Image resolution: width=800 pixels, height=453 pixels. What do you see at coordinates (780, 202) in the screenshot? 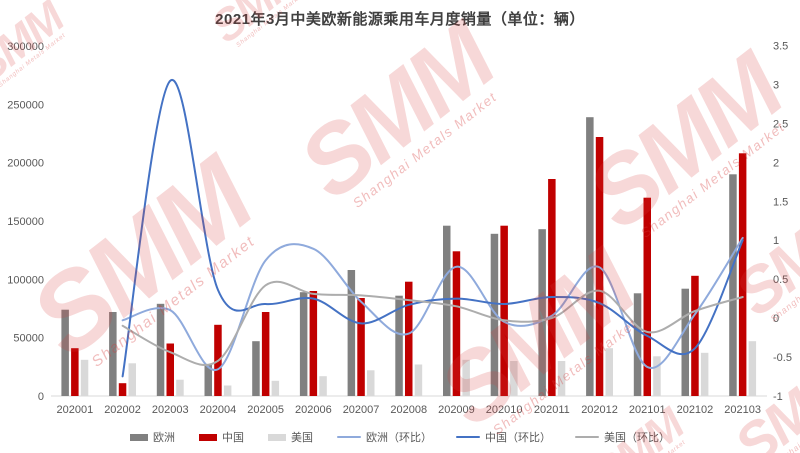
I see `right-axis-tick-label: 1.5` at bounding box center [780, 202].